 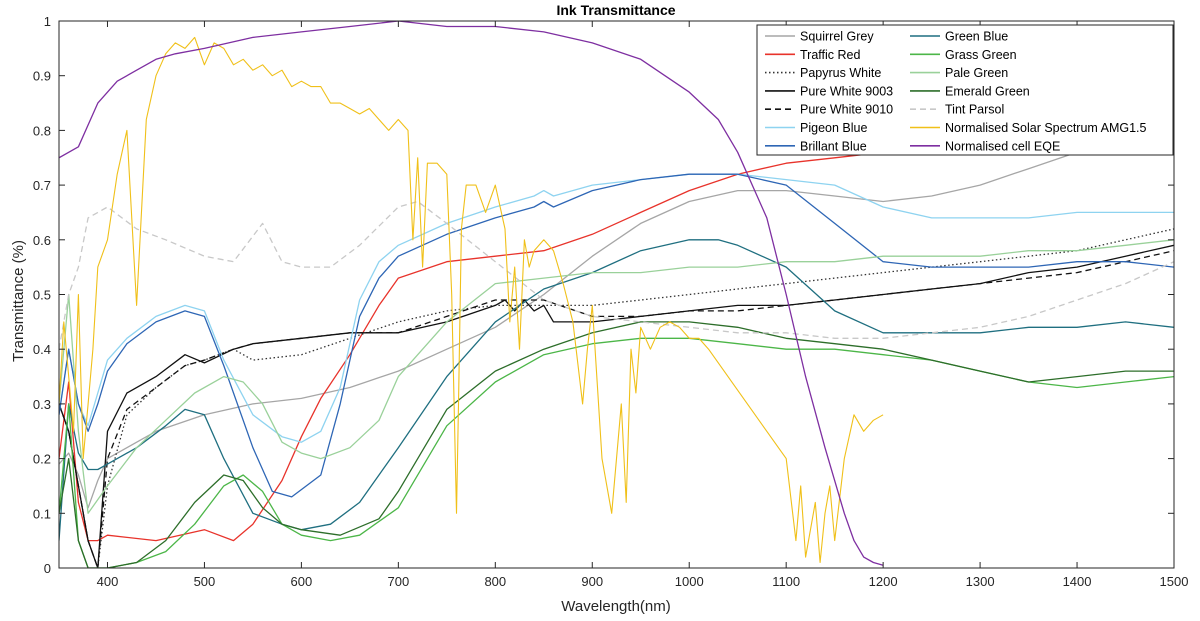 What do you see at coordinates (205, 581) in the screenshot?
I see `x-tick-label: 500` at bounding box center [205, 581].